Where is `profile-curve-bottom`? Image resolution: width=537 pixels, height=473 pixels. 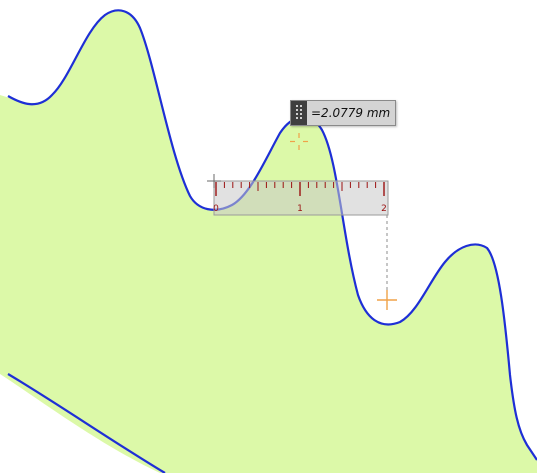
profile-curve-bottom is located at coordinates (86, 423).